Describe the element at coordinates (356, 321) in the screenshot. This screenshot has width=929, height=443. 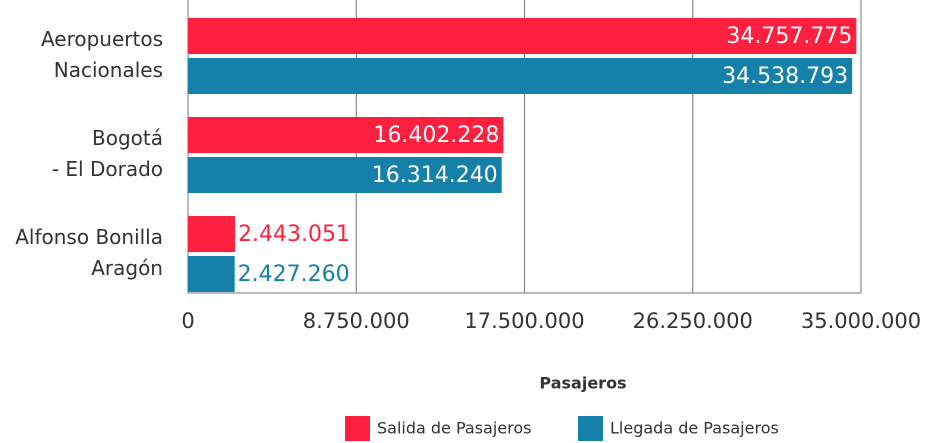
I see `x-tick-label: 8.750.000` at that location.